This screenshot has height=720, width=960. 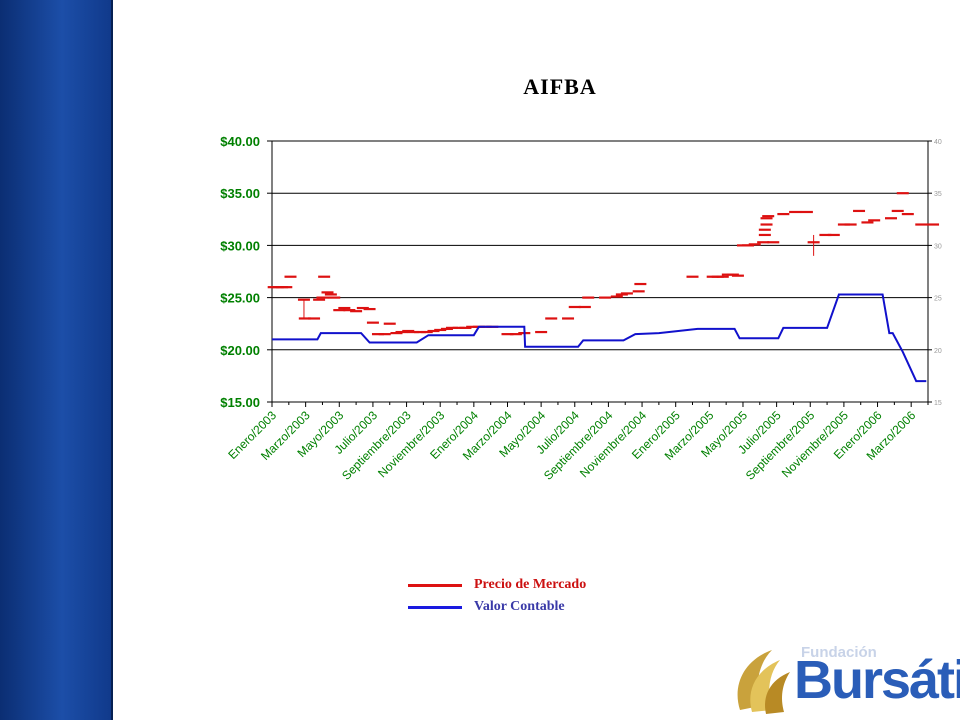 What do you see at coordinates (938, 299) in the screenshot?
I see `y2-tick-label: 25` at bounding box center [938, 299].